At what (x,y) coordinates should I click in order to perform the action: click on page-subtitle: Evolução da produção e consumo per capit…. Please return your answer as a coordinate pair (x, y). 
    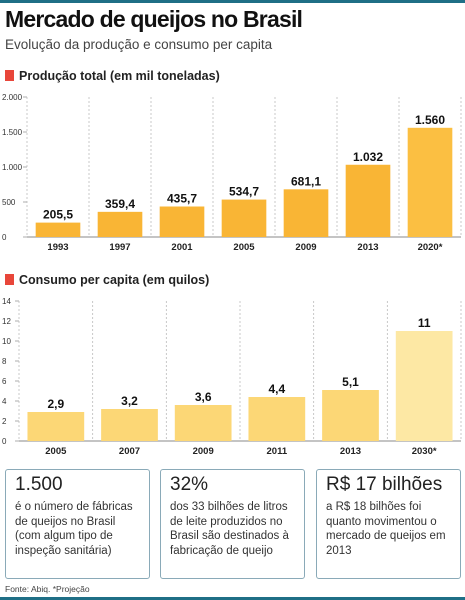
    Looking at the image, I should click on (139, 44).